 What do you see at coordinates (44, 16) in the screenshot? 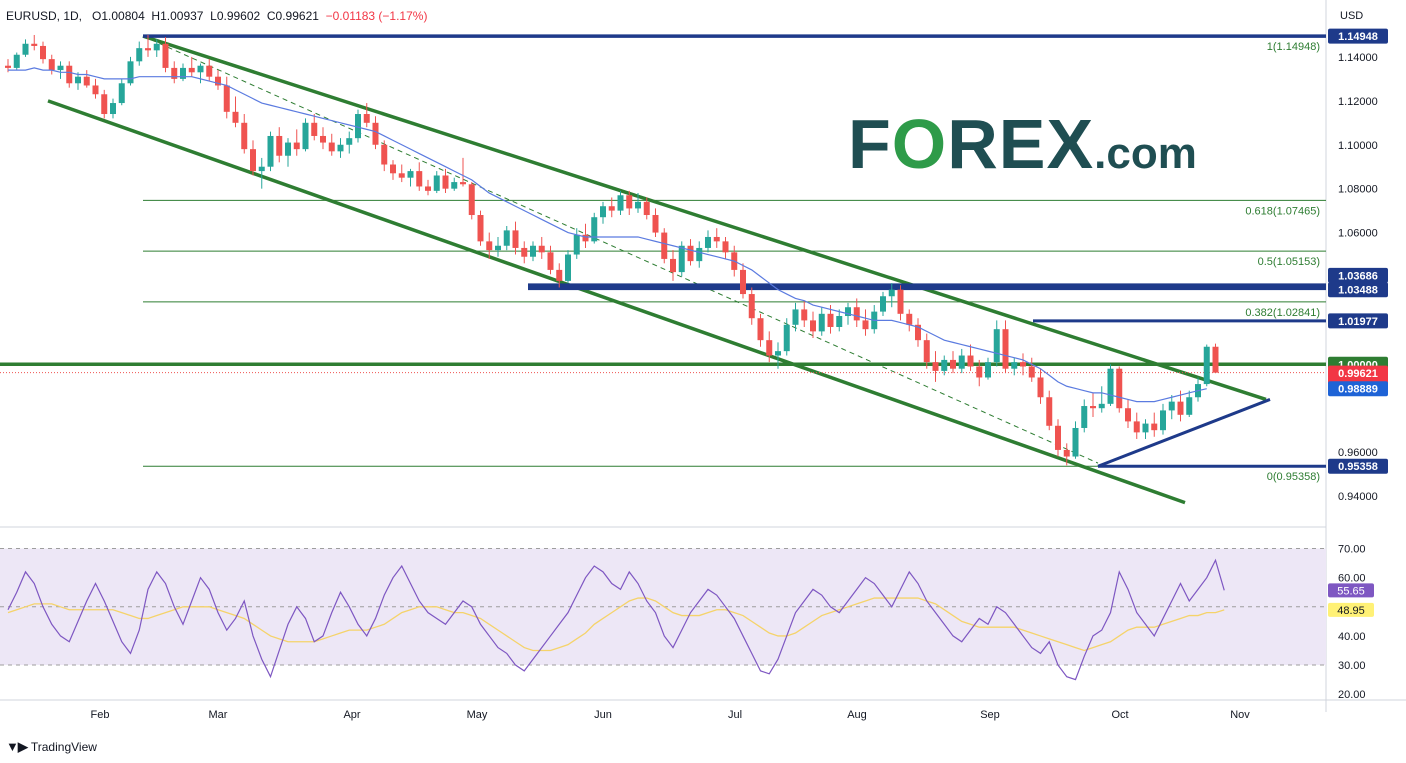
I see `symbol-label: EURUSD, 1D,` at bounding box center [44, 16].